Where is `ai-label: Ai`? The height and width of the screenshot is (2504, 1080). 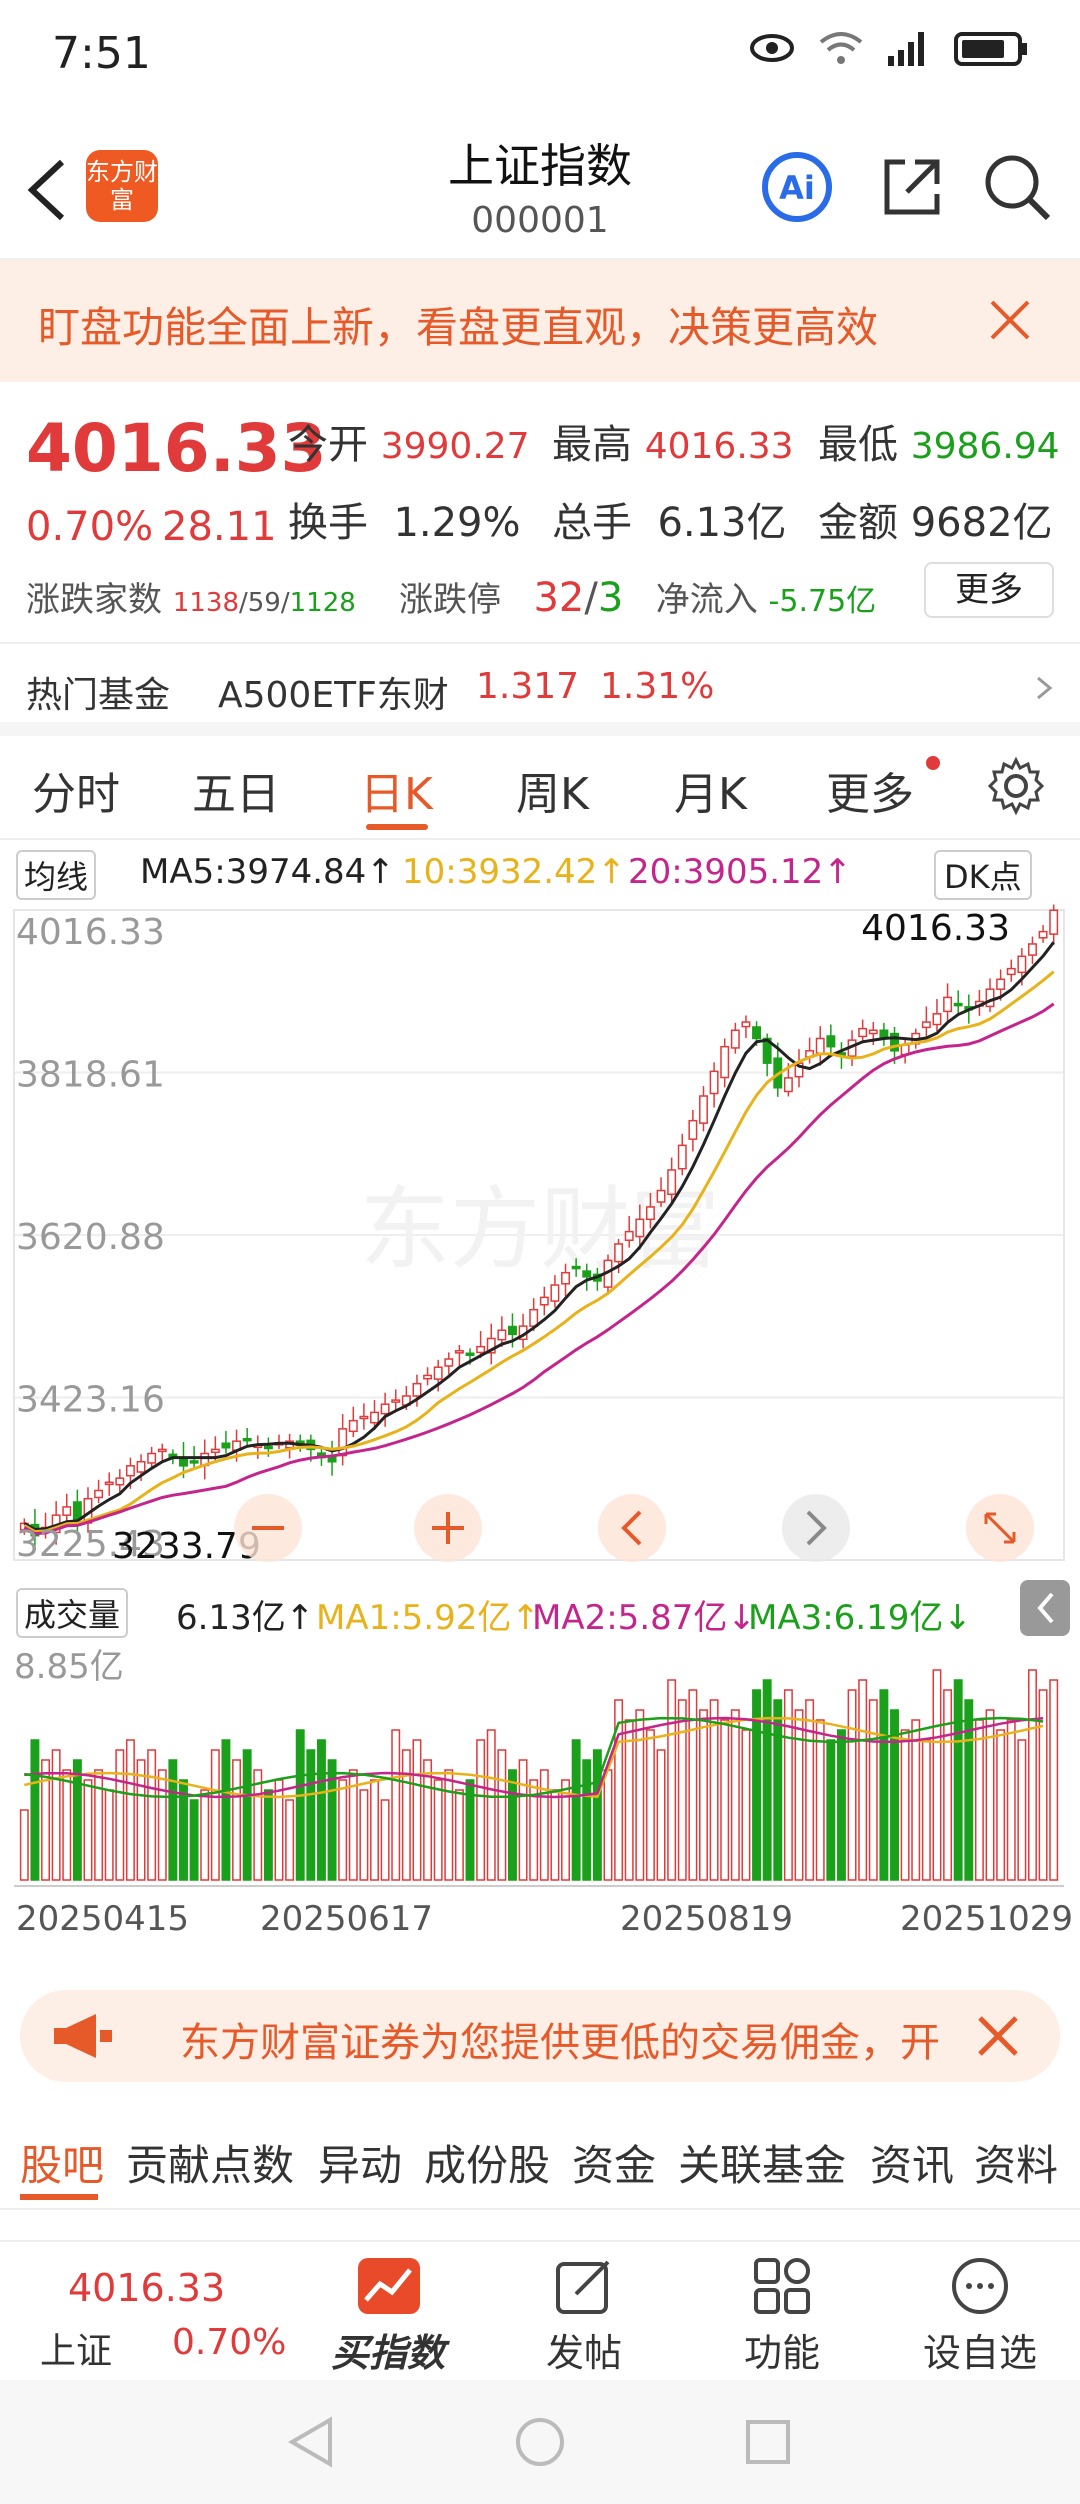 ai-label: Ai is located at coordinates (797, 188).